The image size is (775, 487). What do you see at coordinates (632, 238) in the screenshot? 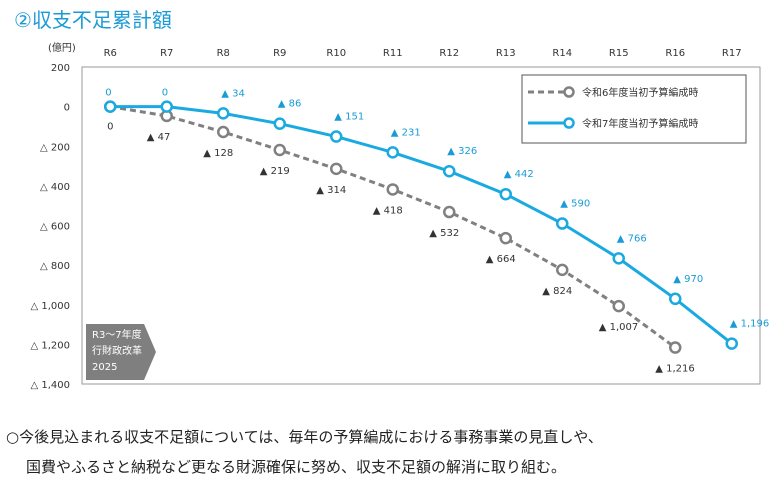
I see `data-label-r7: ▲ 766` at bounding box center [632, 238].